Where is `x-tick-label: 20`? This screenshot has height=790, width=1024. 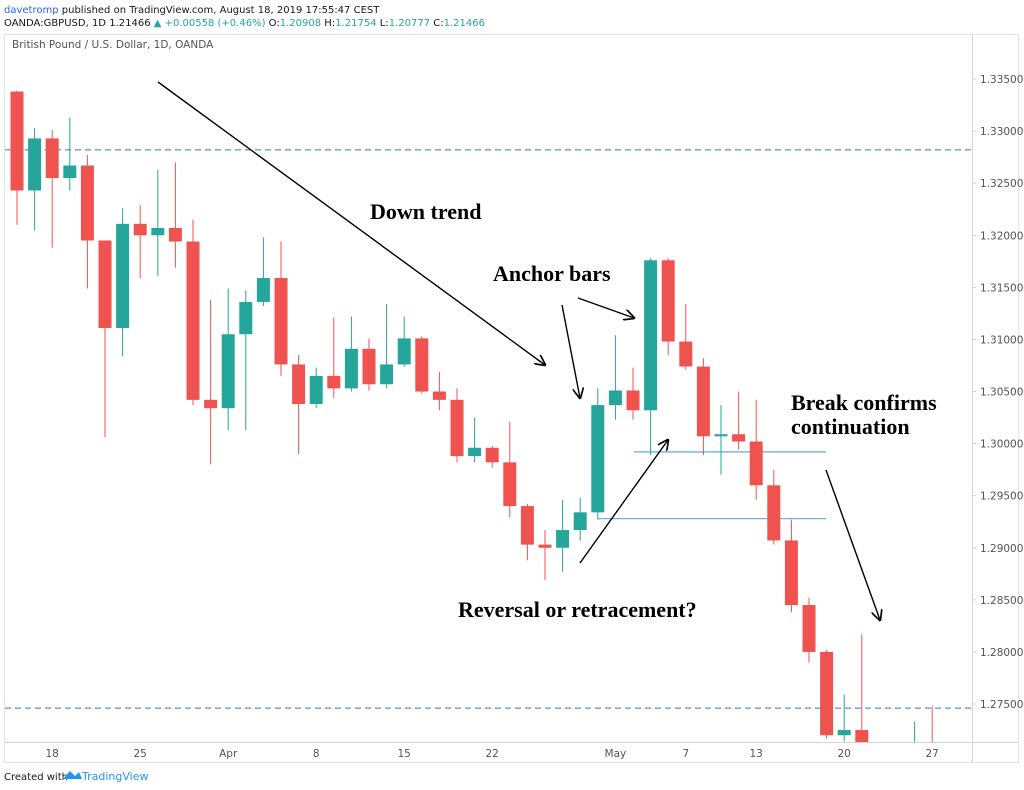
x-tick-label: 20 is located at coordinates (844, 754).